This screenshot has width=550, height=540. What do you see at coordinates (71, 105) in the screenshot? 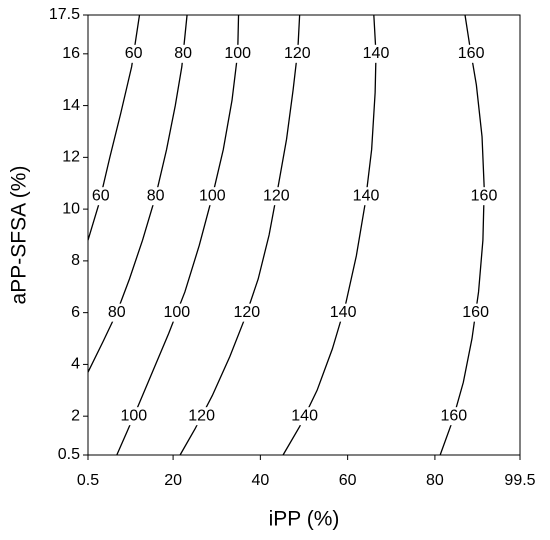
I see `y-tick-label: 14` at bounding box center [71, 105].